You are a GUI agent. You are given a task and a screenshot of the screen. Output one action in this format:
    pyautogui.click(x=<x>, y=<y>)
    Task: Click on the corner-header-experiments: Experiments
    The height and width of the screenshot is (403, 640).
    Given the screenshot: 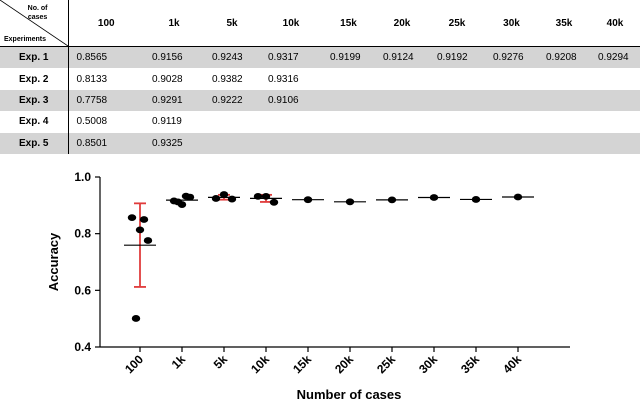 What is the action you would take?
    pyautogui.click(x=25, y=40)
    